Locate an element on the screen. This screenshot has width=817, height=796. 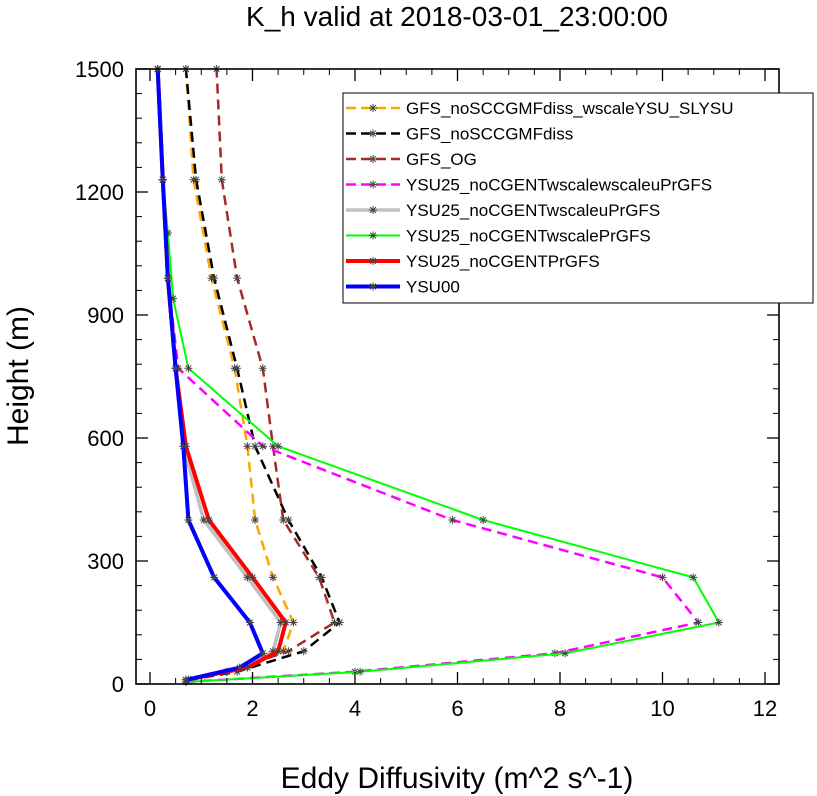
x-axis-label: Eddy Diffusivity (m^2 s^-1) is located at coordinates (457, 778).